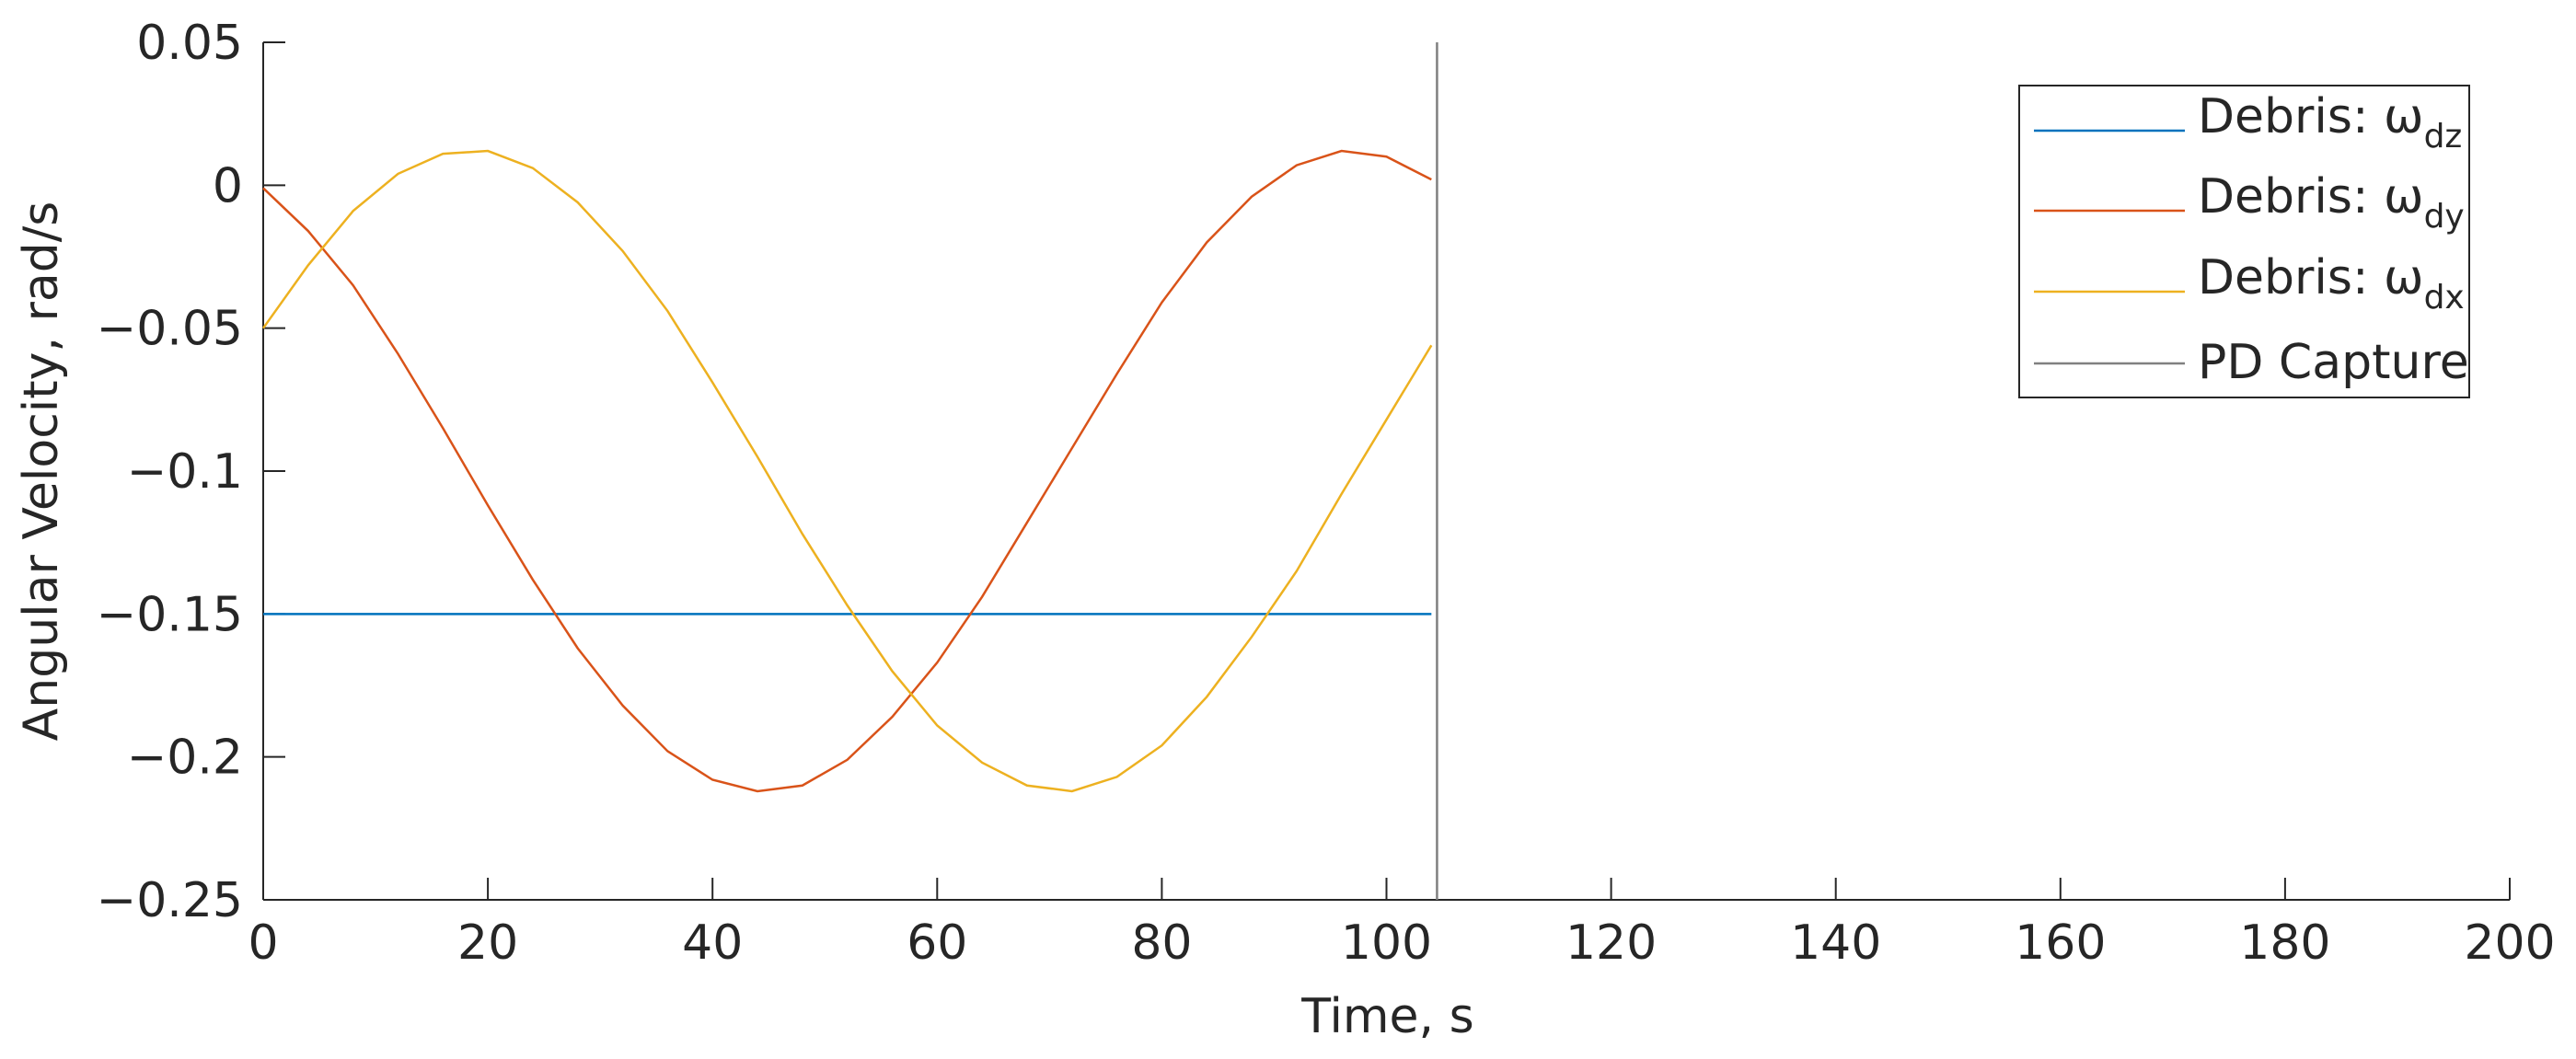 This screenshot has width=2576, height=1059. What do you see at coordinates (1386, 1016) in the screenshot?
I see `x-axis-label: Time, s` at bounding box center [1386, 1016].